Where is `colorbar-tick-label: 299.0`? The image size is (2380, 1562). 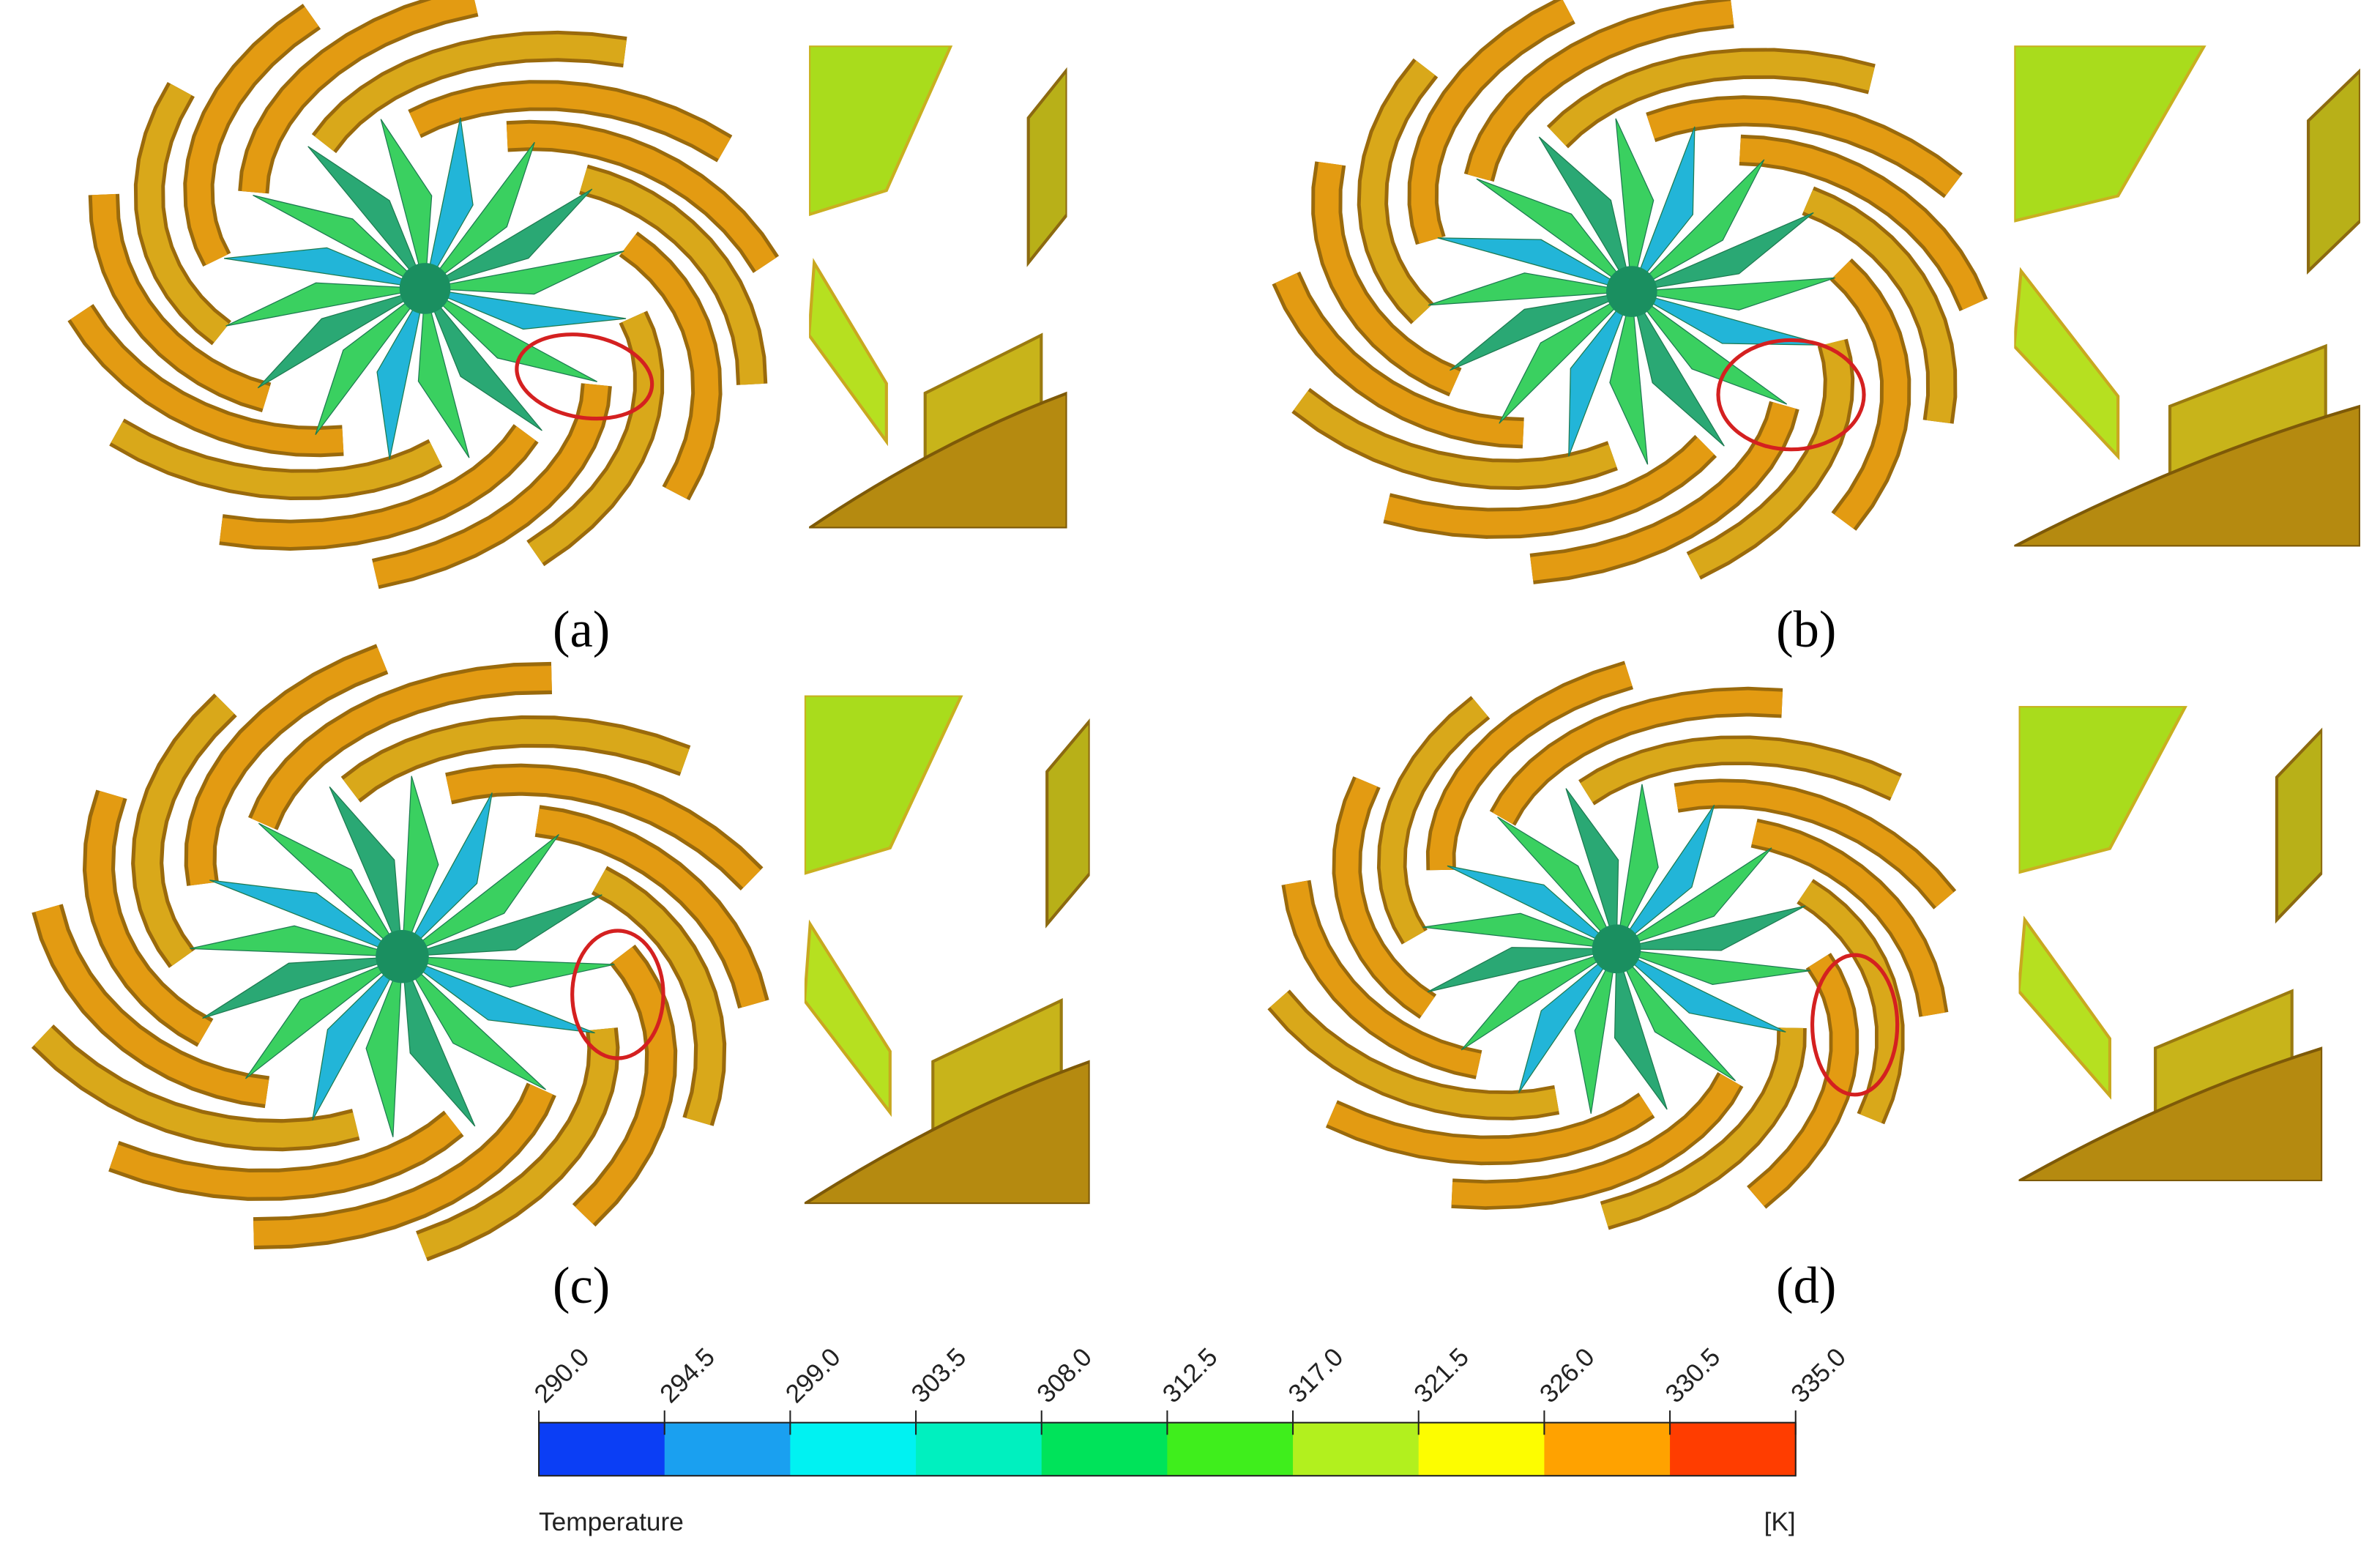 colorbar-tick-label: 299.0 is located at coordinates (813, 1376).